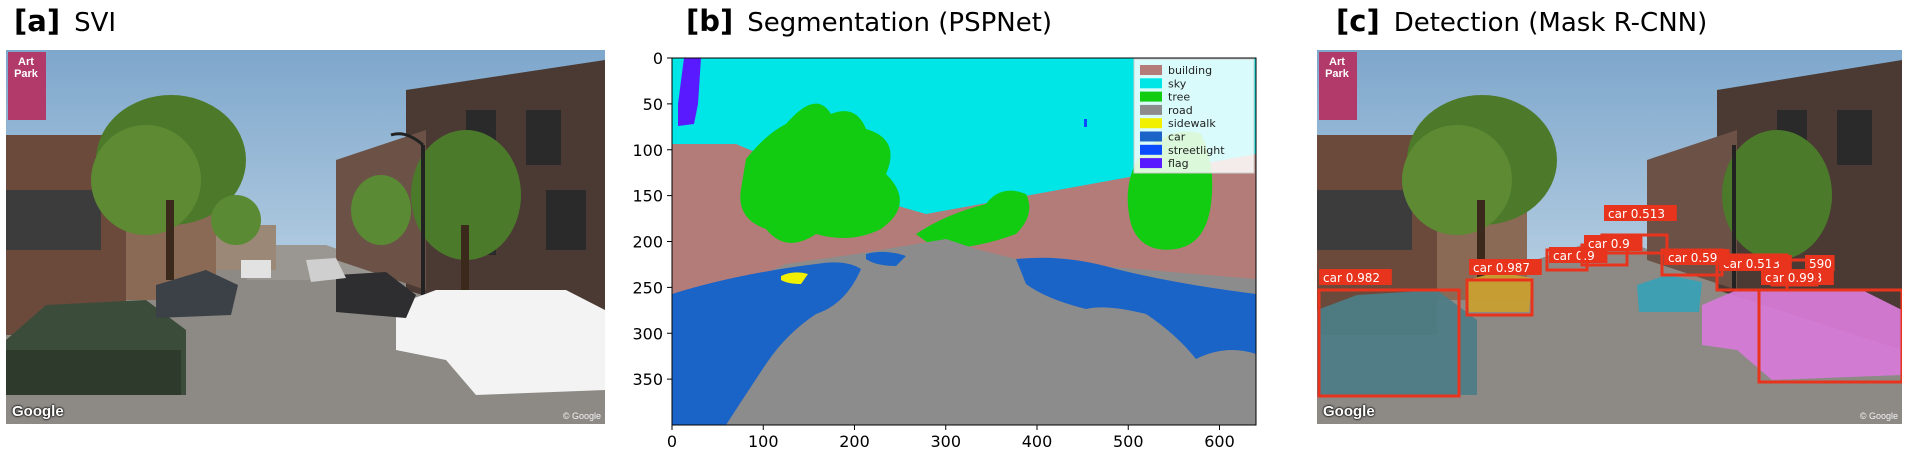 The width and height of the screenshot is (1907, 454). What do you see at coordinates (647, 333) in the screenshot?
I see `y-tick-label: 300` at bounding box center [647, 333].